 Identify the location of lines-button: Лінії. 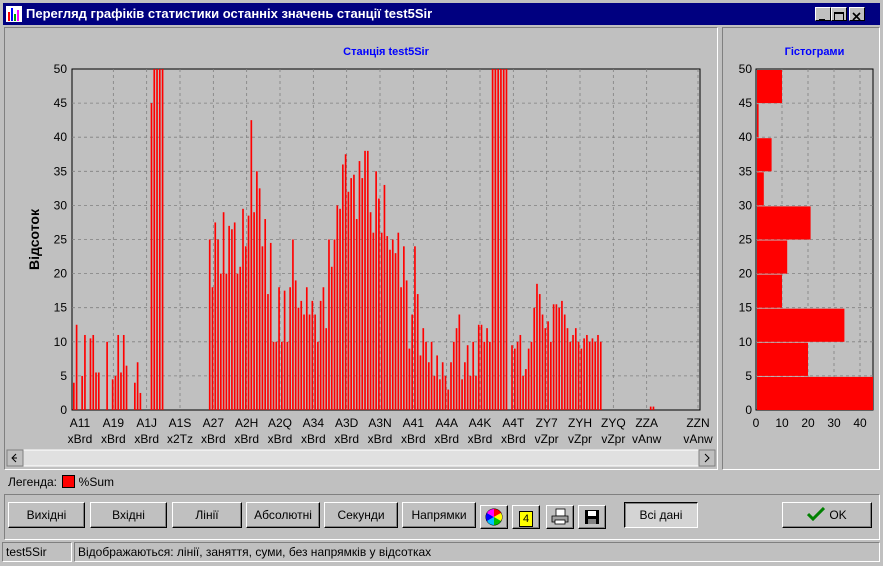
(207, 515).